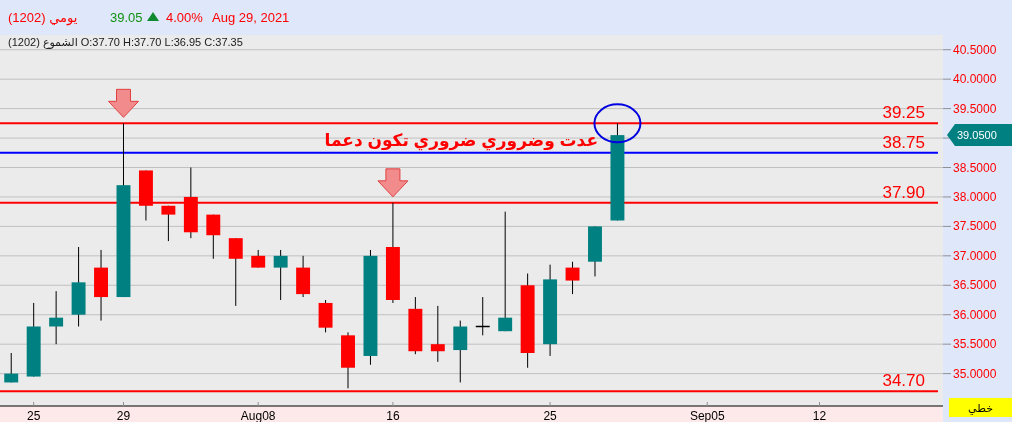 The height and width of the screenshot is (422, 1012). Describe the element at coordinates (975, 167) in the screenshot. I see `y-tick-label: 38.5000` at that location.